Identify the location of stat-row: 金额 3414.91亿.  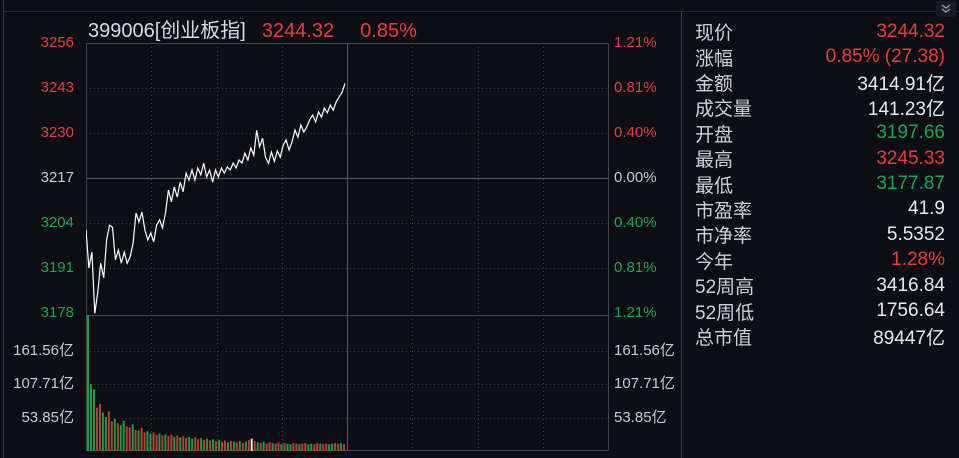
(820, 82).